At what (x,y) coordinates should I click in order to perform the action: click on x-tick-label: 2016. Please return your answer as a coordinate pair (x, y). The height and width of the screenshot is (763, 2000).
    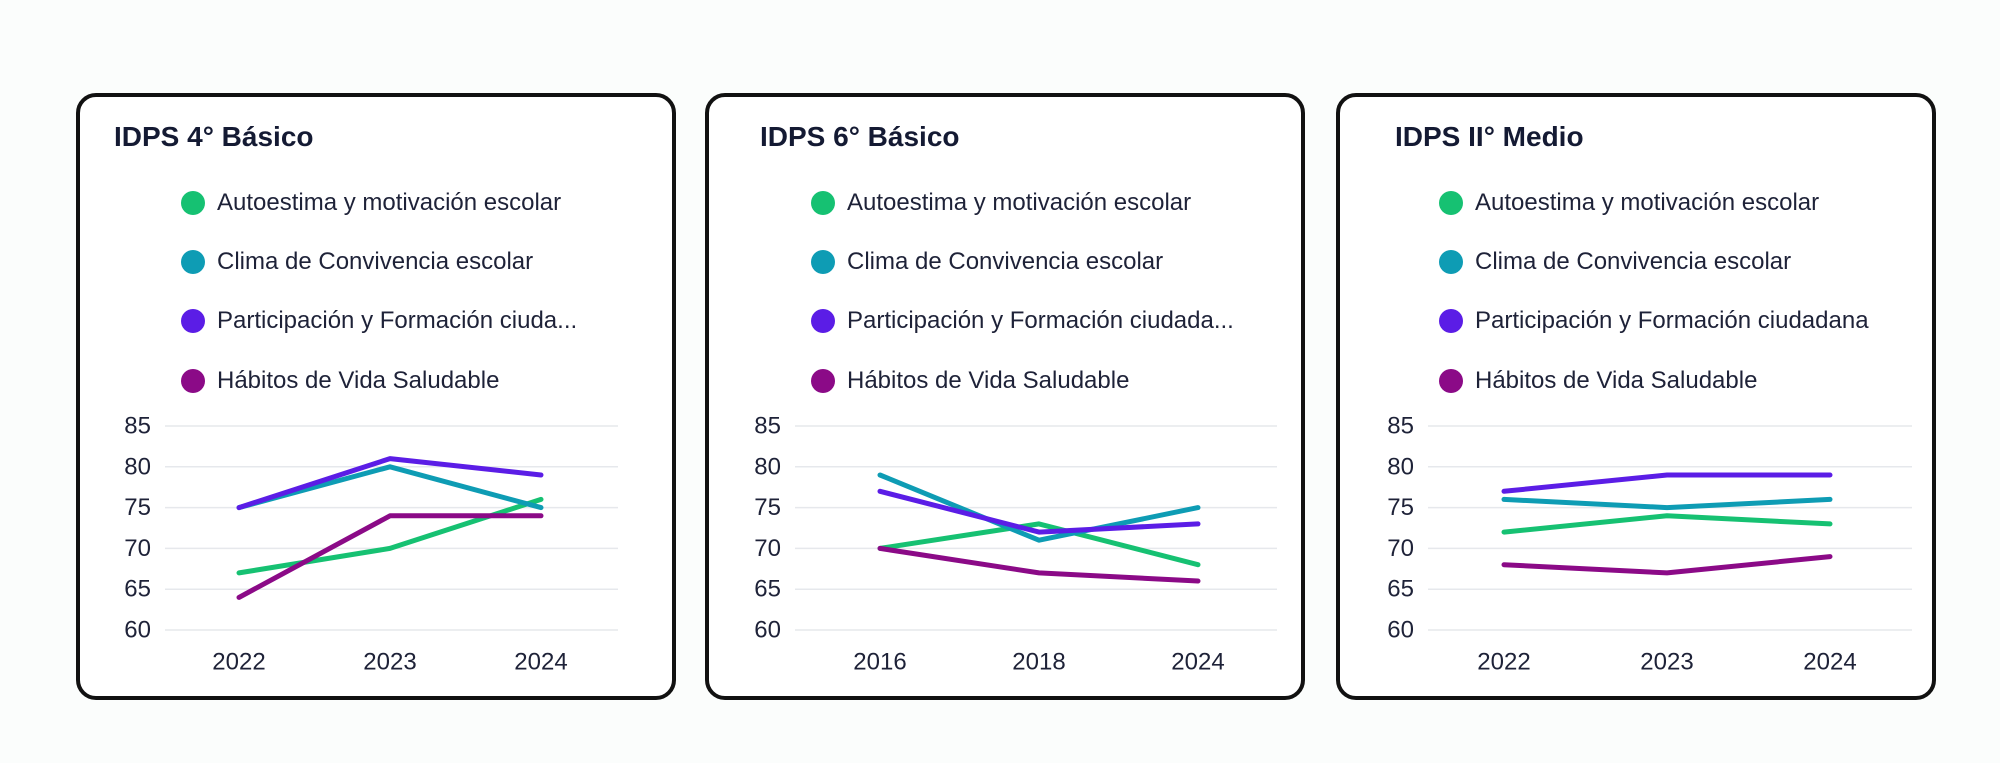
    Looking at the image, I should click on (879, 662).